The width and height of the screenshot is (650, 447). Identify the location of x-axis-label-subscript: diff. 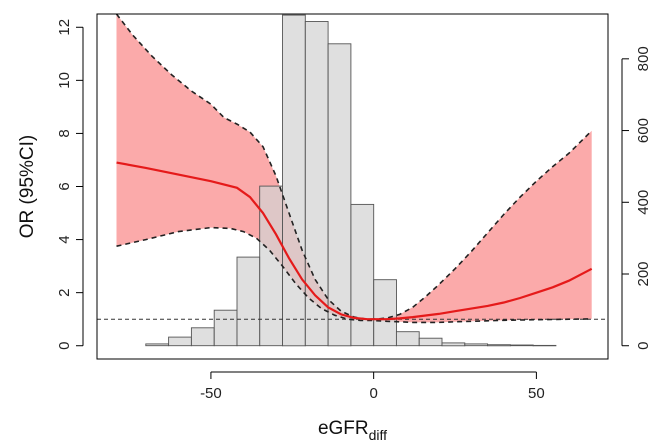
(378, 435).